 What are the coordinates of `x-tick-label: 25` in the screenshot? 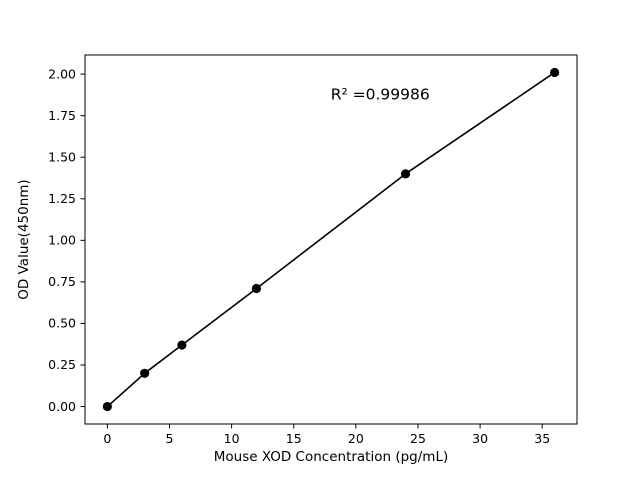 It's located at (418, 438).